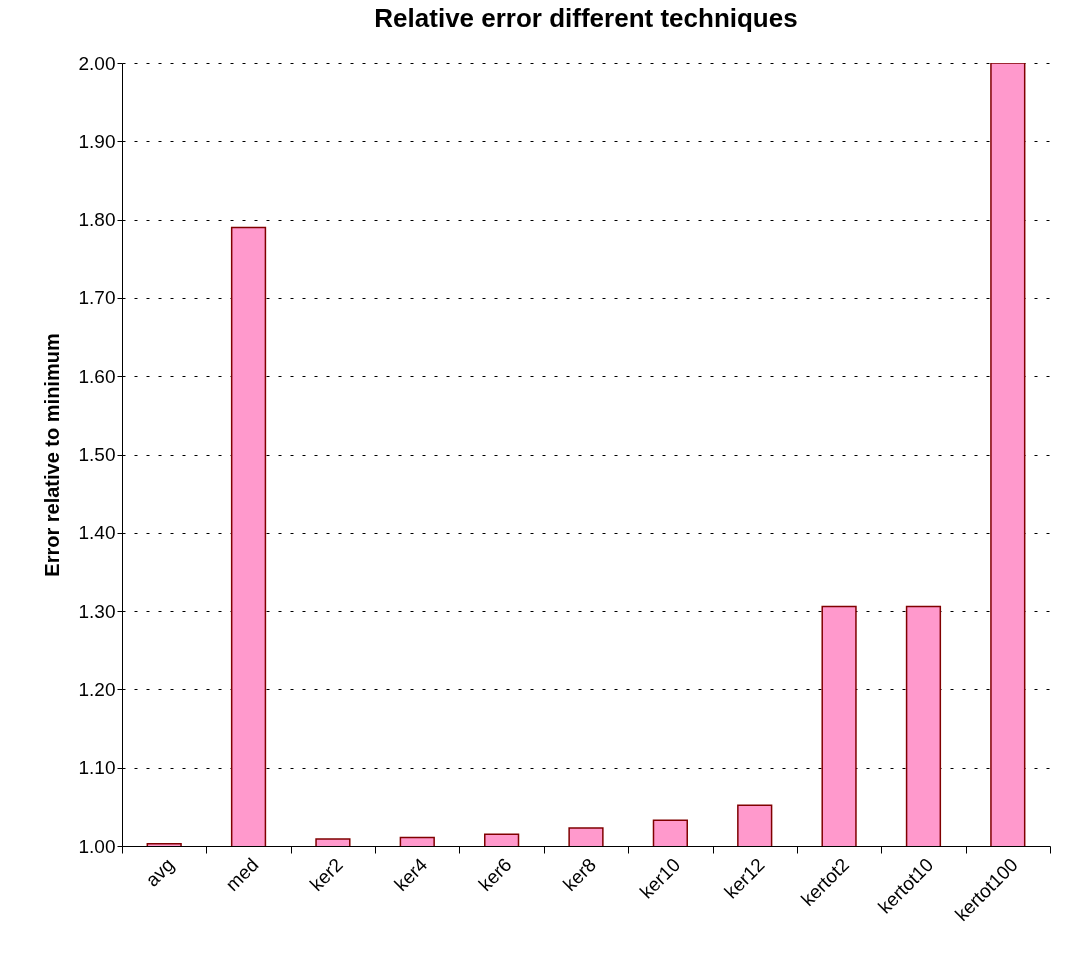  I want to click on y-tick-label: 1.80, so click(97, 220).